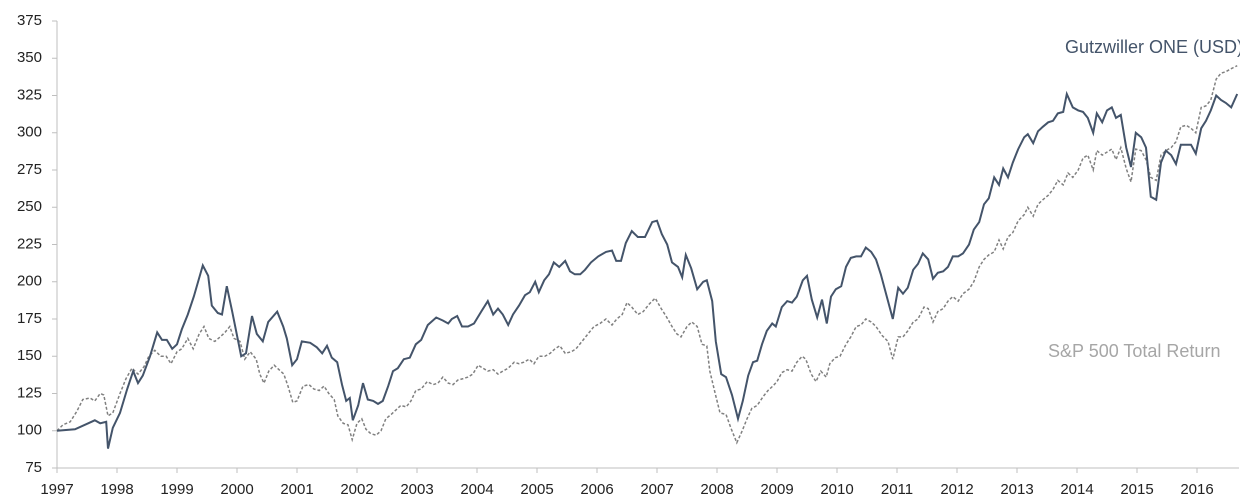 The width and height of the screenshot is (1240, 499). Describe the element at coordinates (29, 94) in the screenshot. I see `y-tick-label: 325` at that location.